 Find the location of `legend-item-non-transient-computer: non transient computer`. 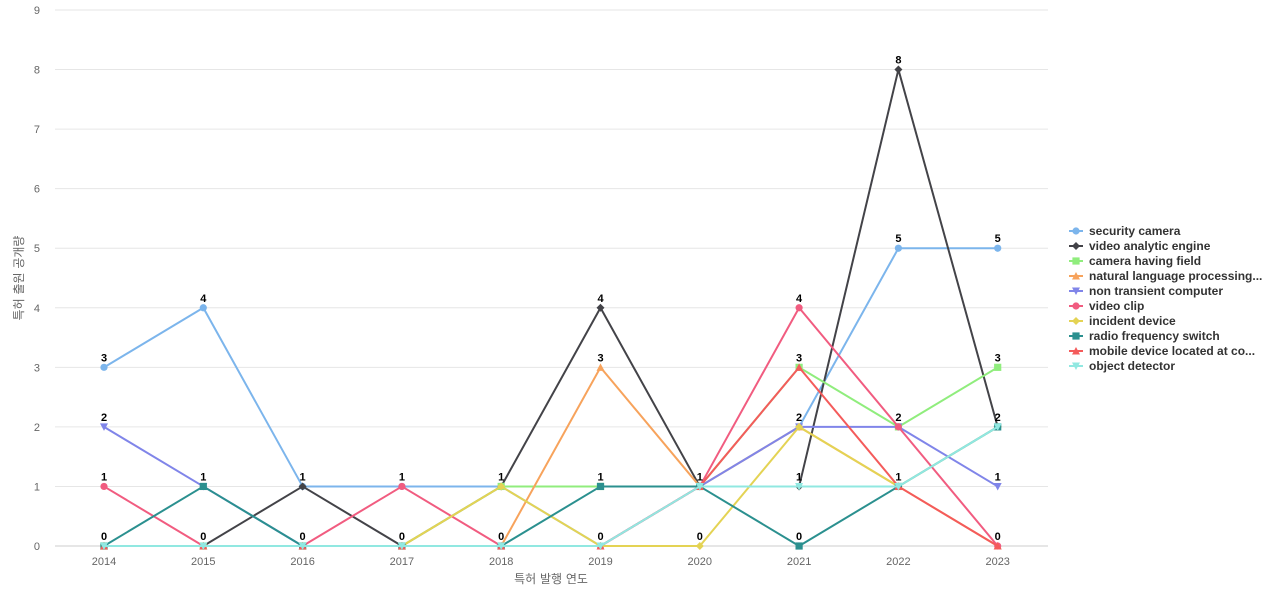

legend-item-non-transient-computer: non transient computer is located at coordinates (1146, 291).